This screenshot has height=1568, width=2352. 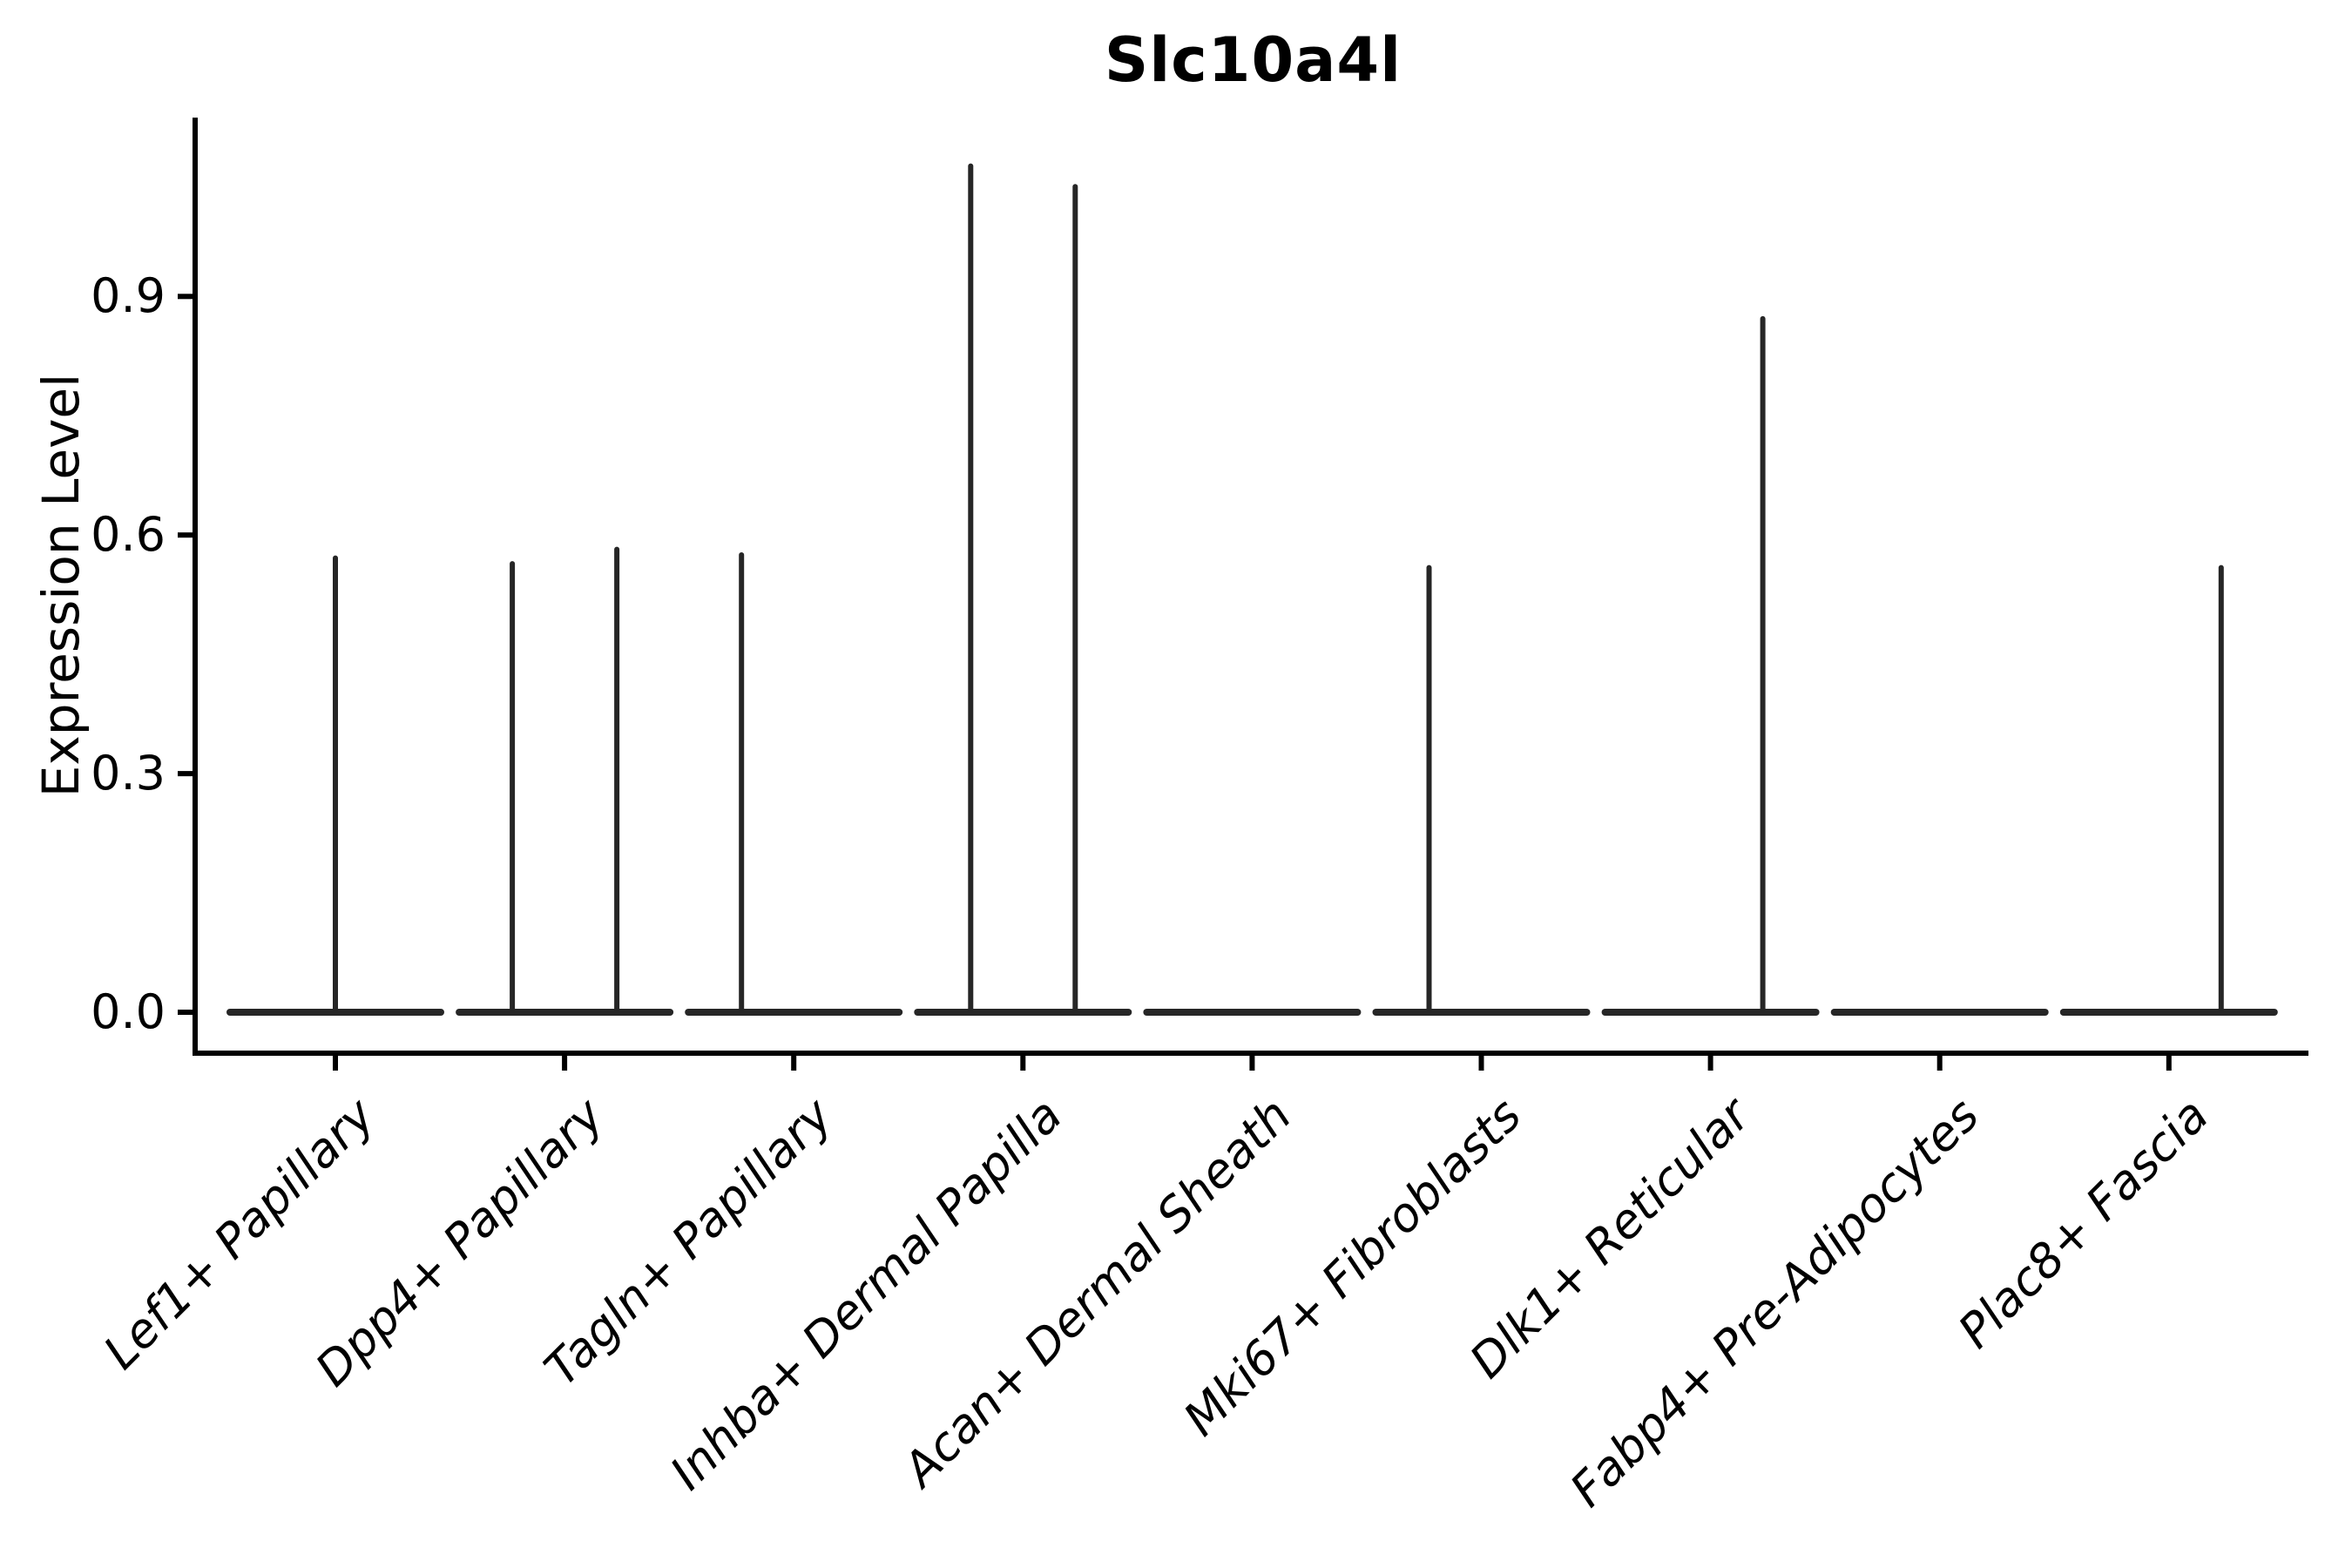 What do you see at coordinates (1250, 1054) in the screenshot?
I see `x-axis-spine` at bounding box center [1250, 1054].